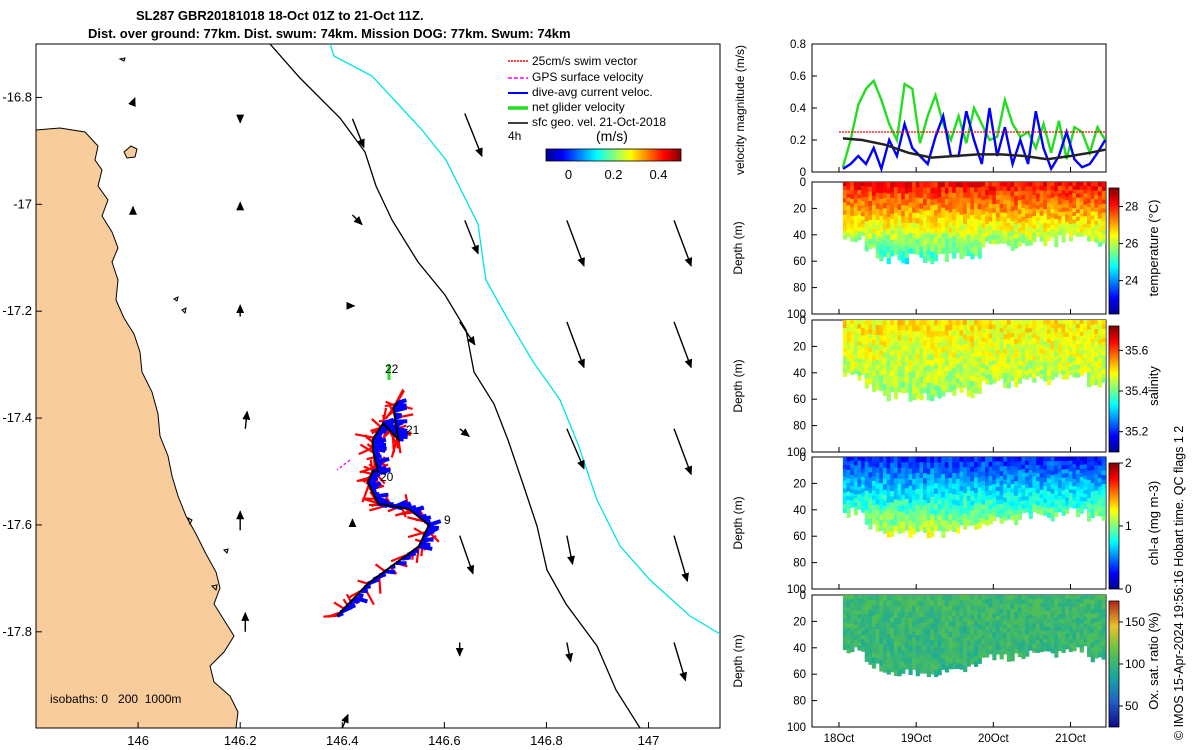 This screenshot has width=1200, height=750. What do you see at coordinates (365, 493) in the screenshot?
I see `swim-vector` at bounding box center [365, 493].